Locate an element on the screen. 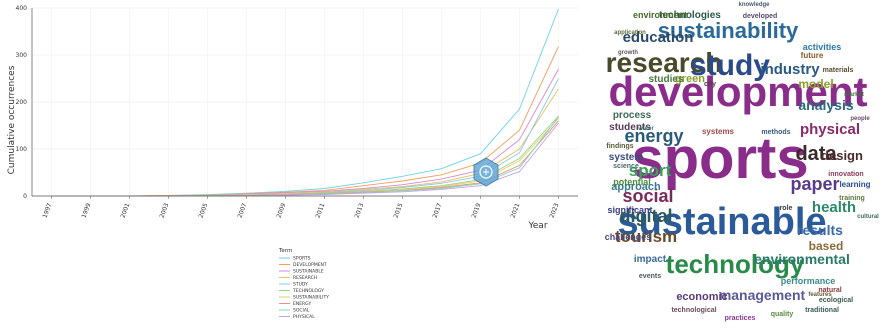  cloud-word: students is located at coordinates (630, 127).